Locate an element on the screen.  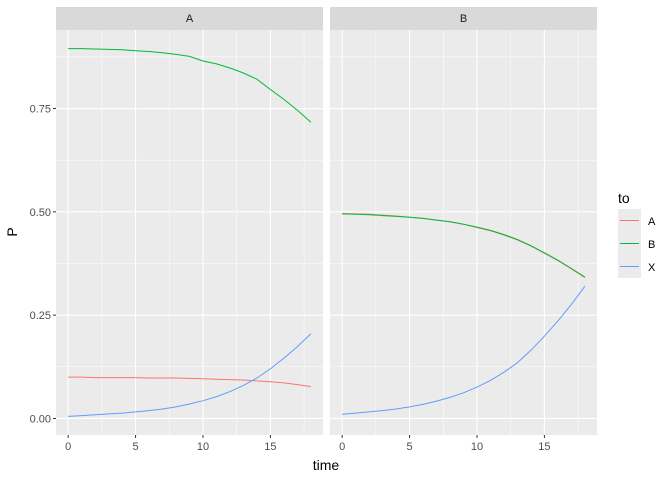
legend-label-A: A is located at coordinates (652, 222).